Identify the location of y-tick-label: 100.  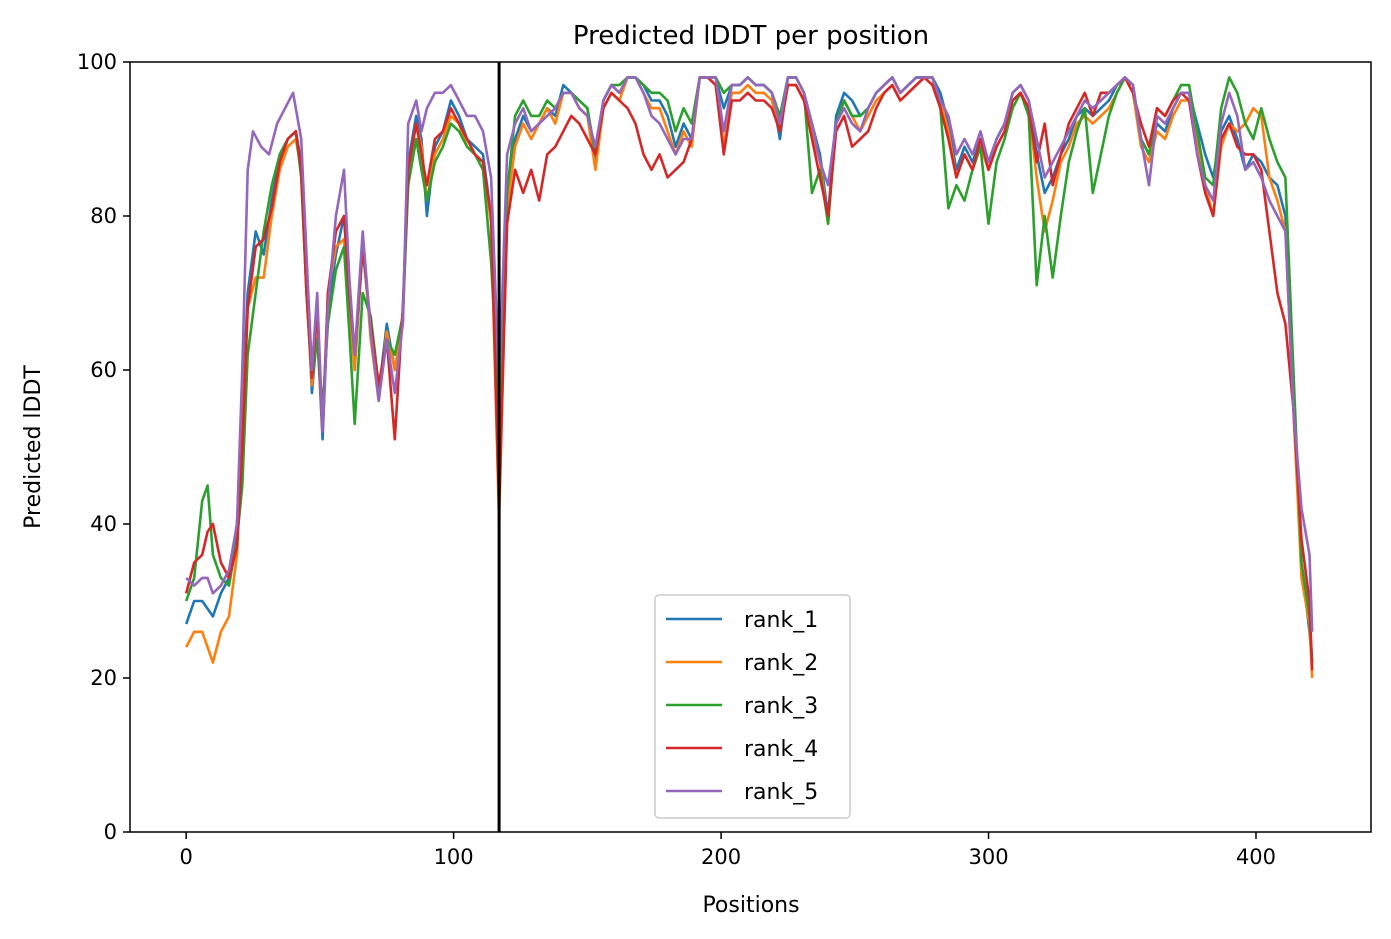
(97, 62).